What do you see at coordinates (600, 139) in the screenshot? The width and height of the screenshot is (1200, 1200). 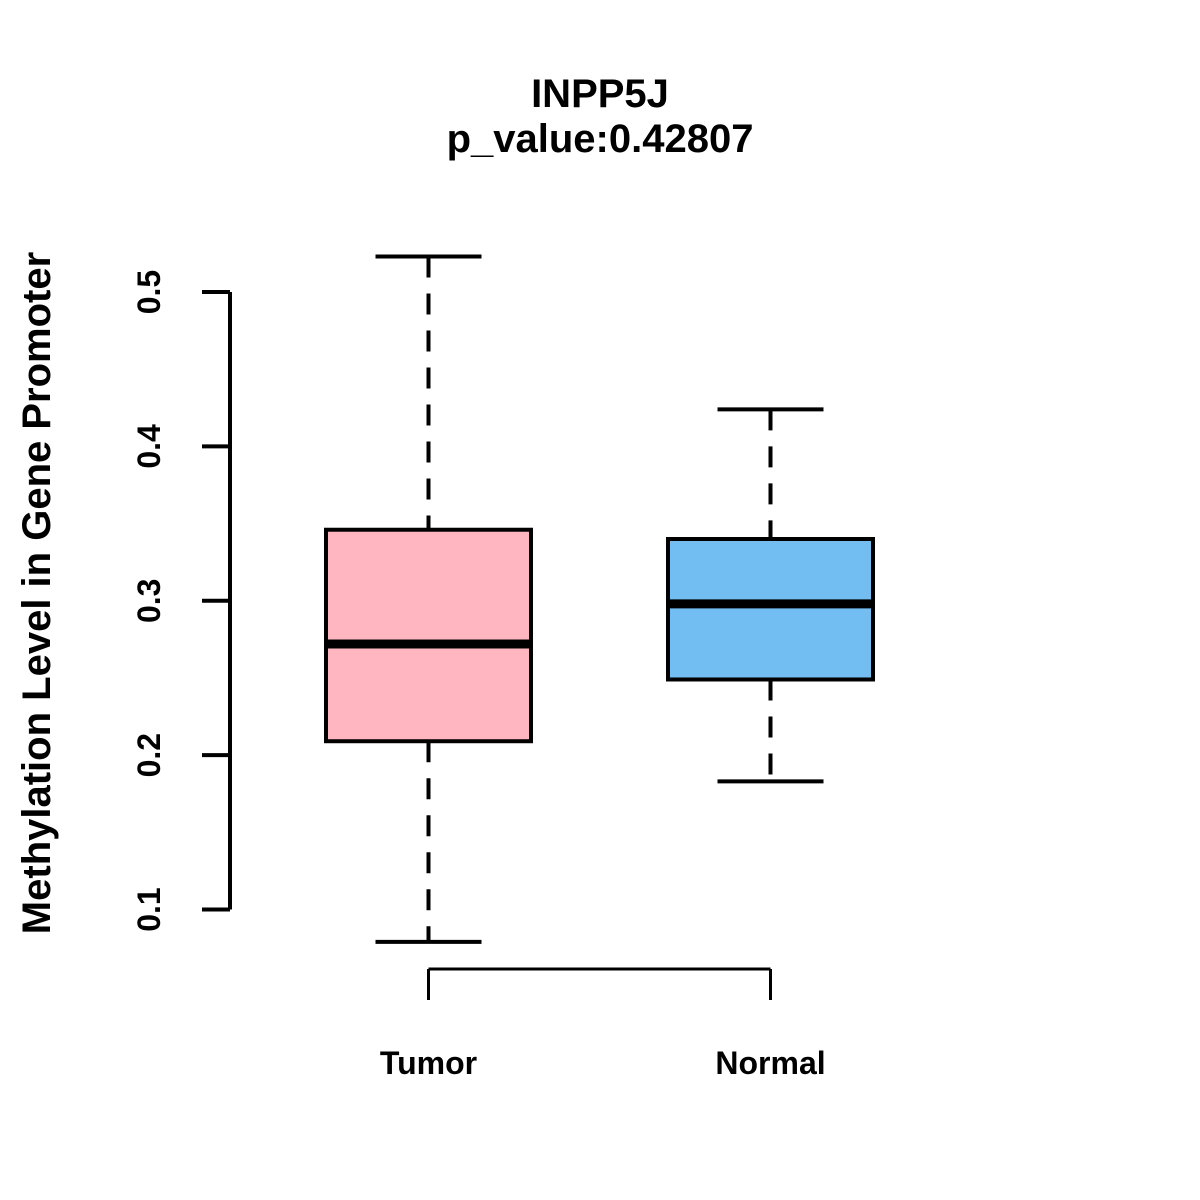 I see `chart-subtitle: p_value:0.42807` at bounding box center [600, 139].